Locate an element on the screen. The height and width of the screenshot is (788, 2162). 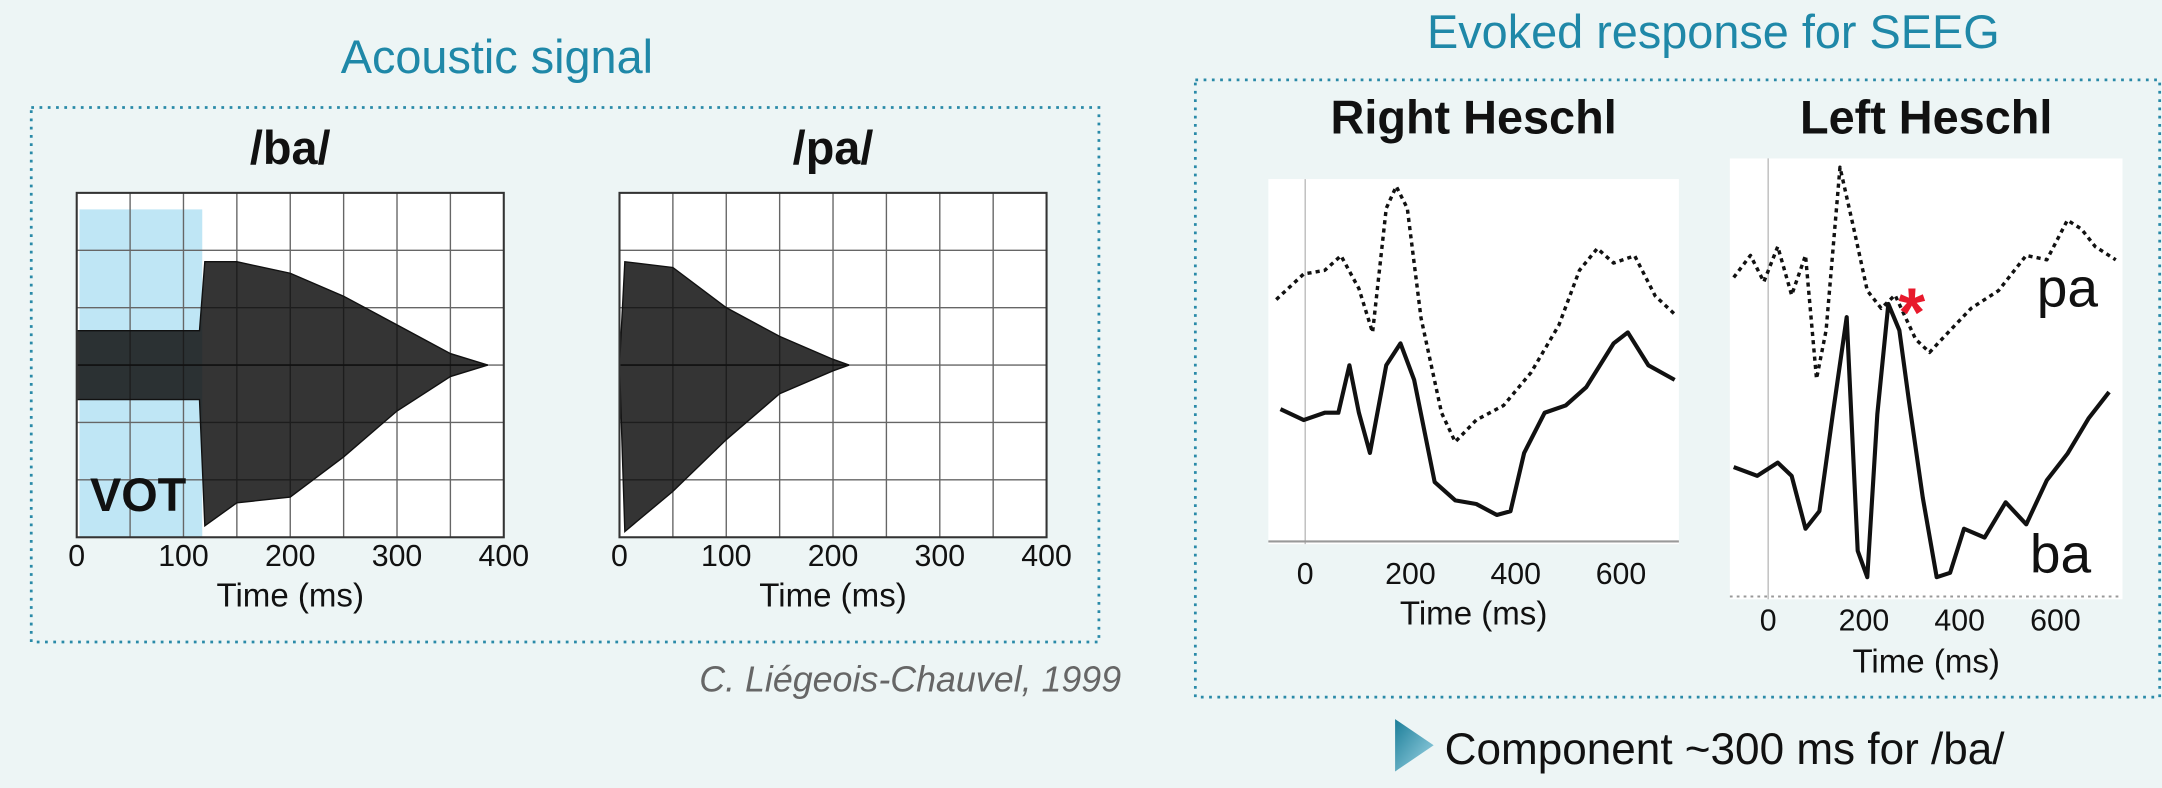
chart-title: Right Heschl is located at coordinates (1474, 118).